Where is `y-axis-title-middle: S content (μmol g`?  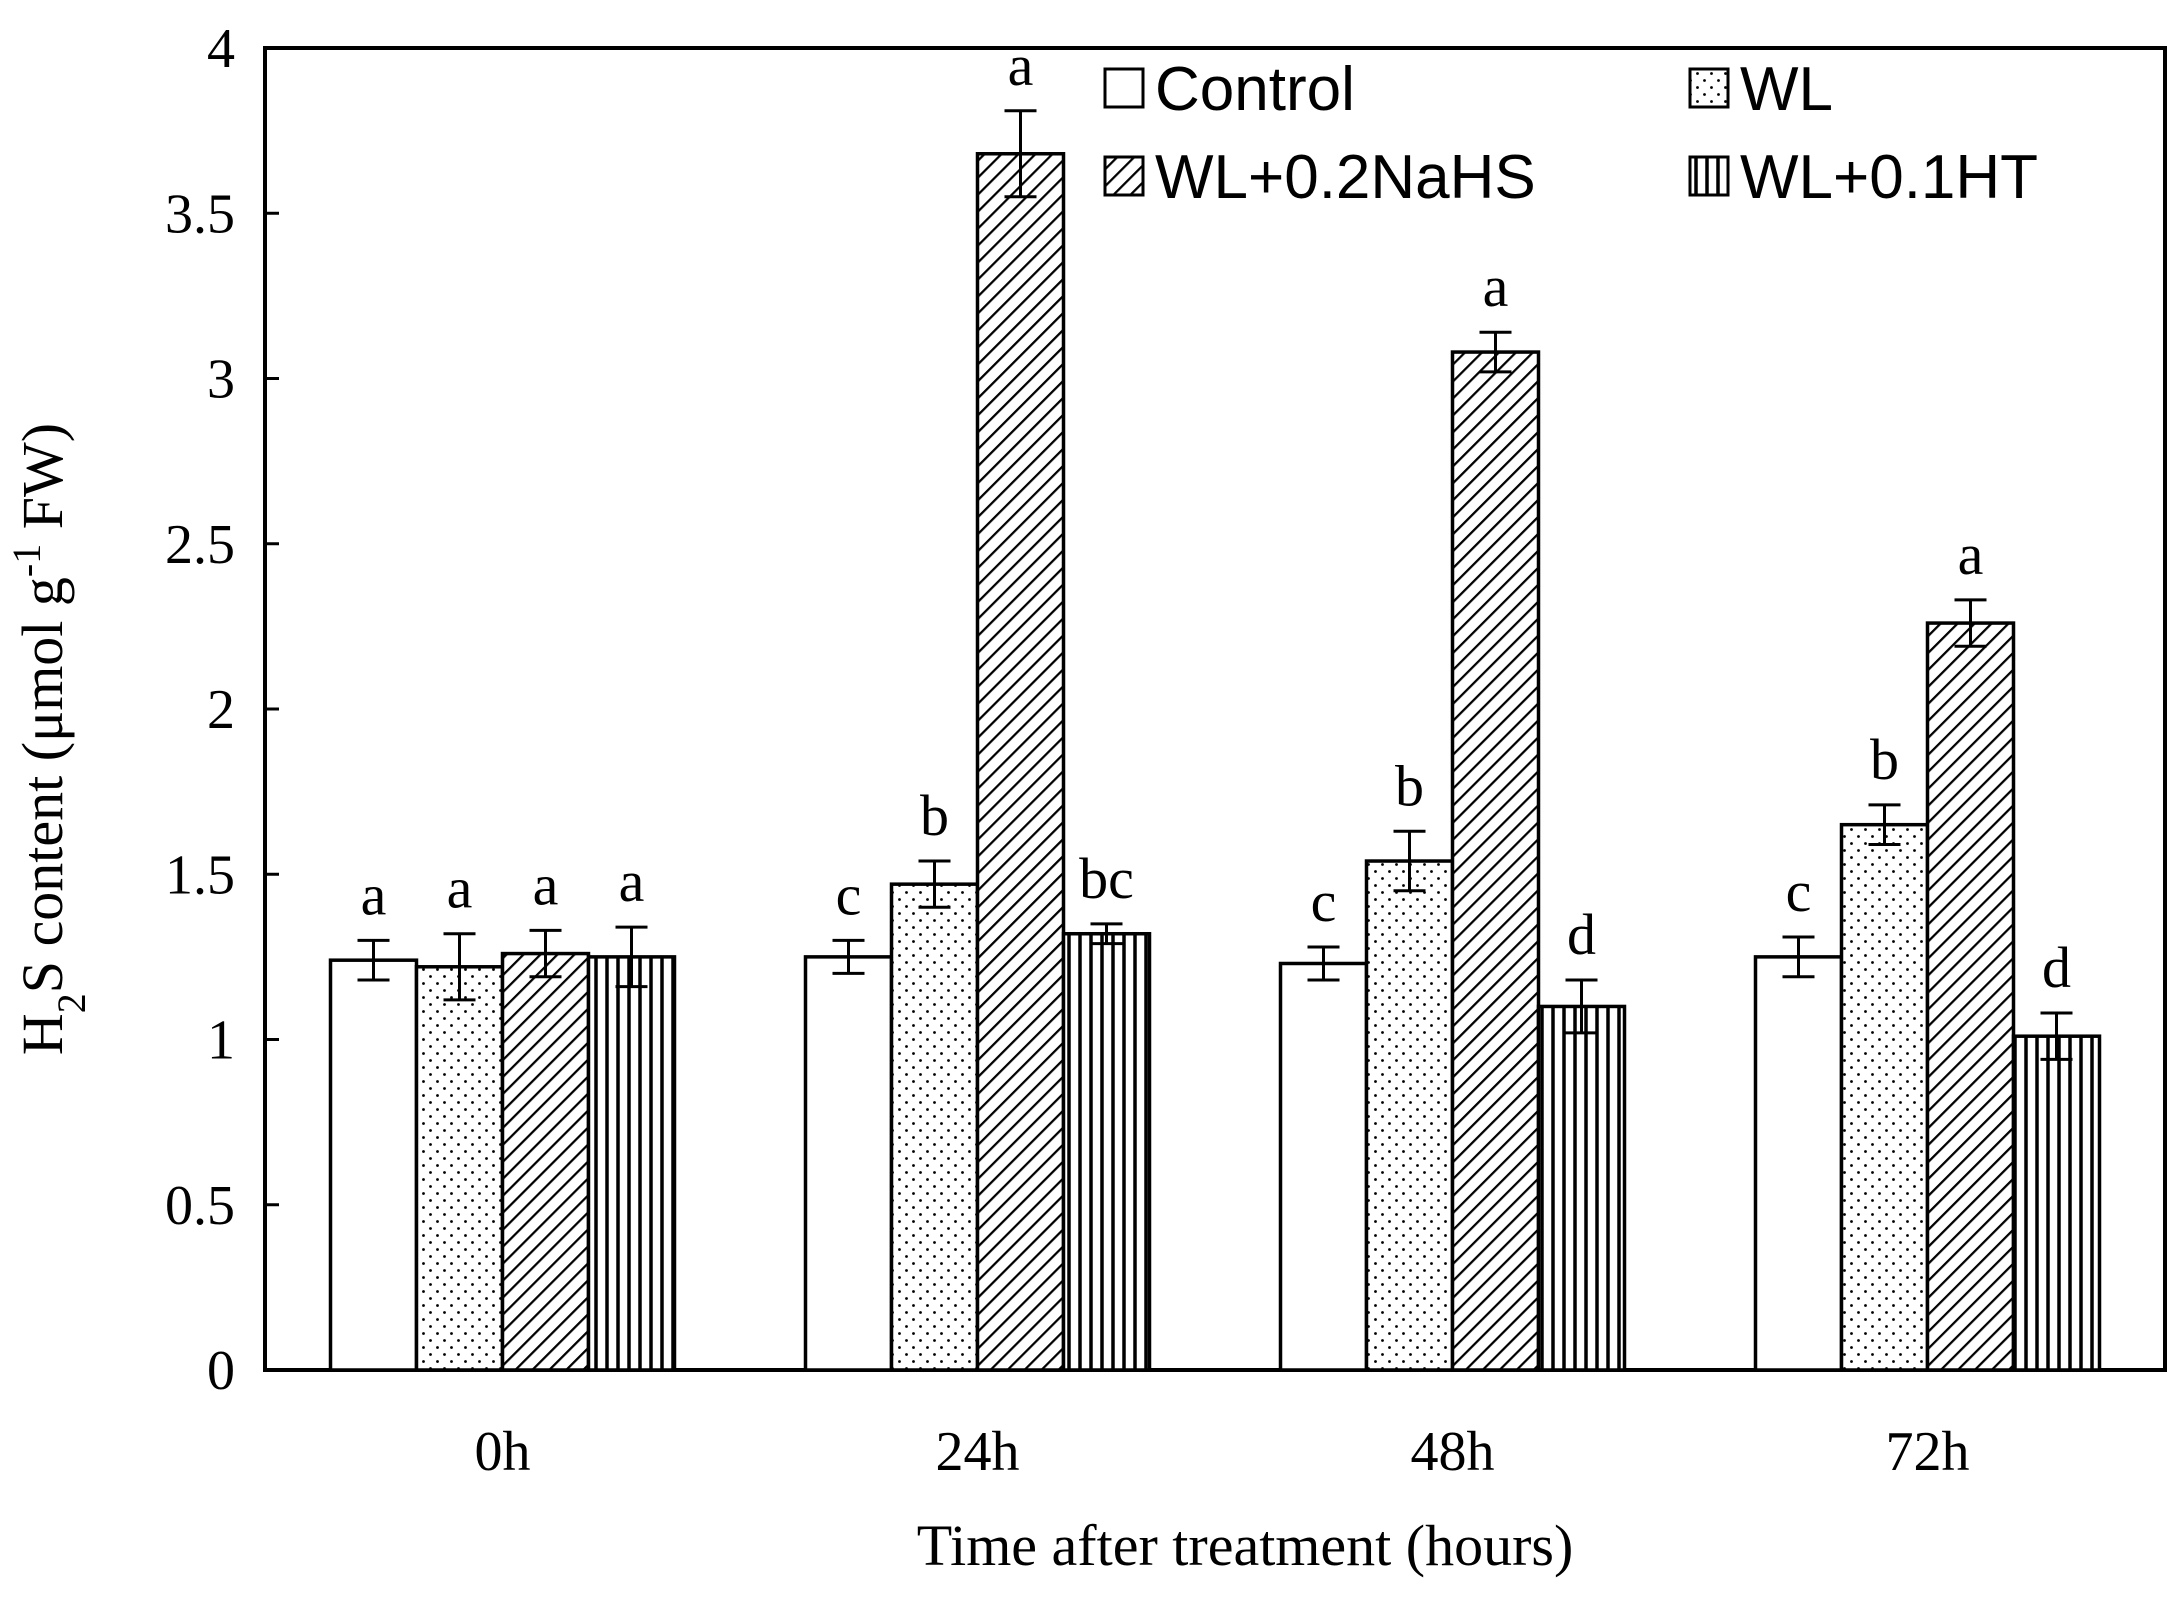
y-axis-title-middle: S content (μmol g is located at coordinates (42, 785).